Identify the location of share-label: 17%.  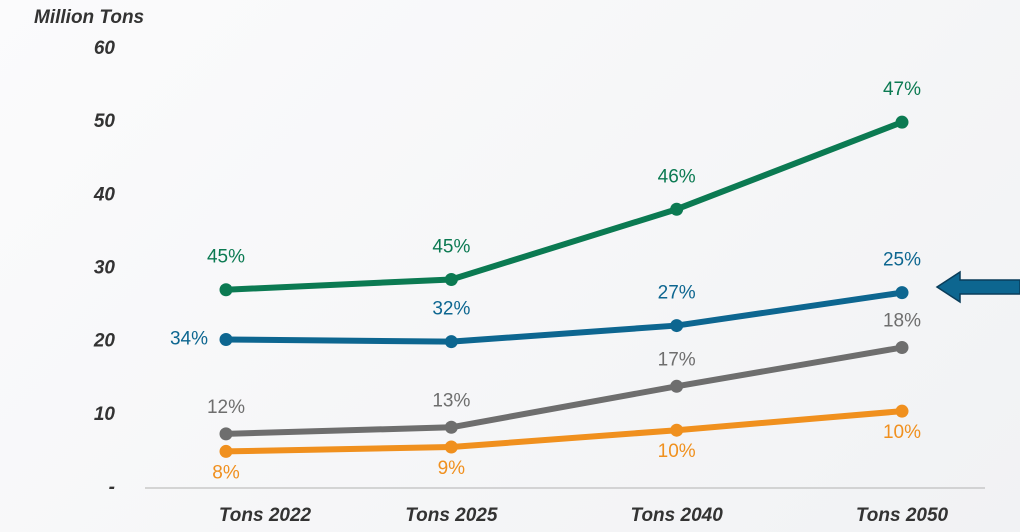
(677, 359).